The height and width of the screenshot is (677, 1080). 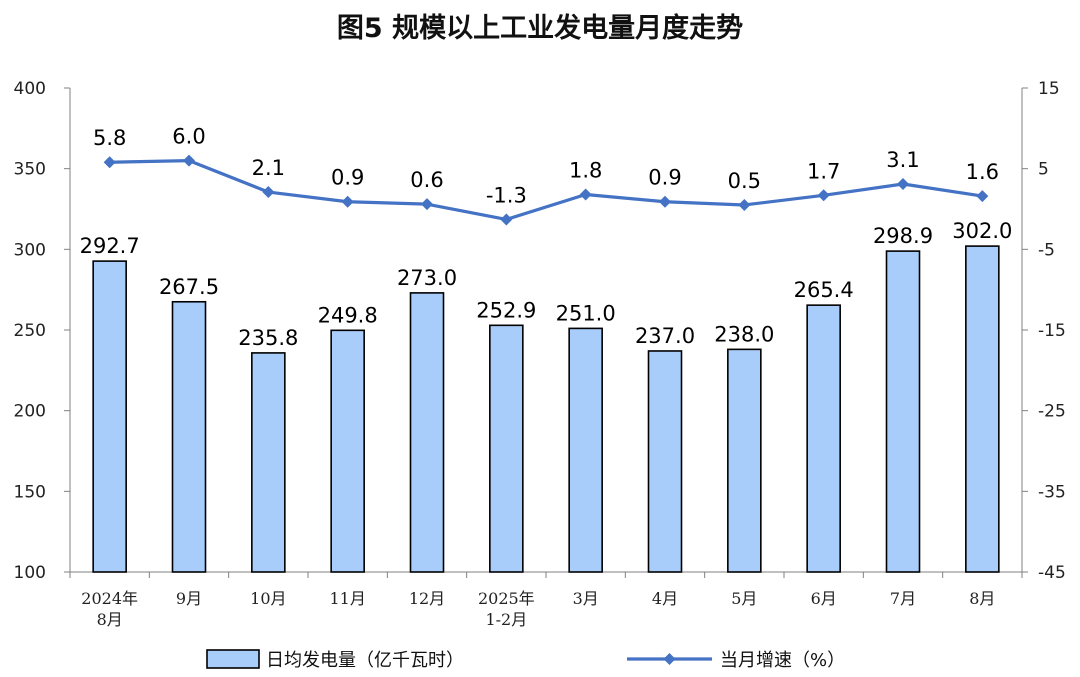 I want to click on x-tick-label: 4月, so click(x=665, y=598).